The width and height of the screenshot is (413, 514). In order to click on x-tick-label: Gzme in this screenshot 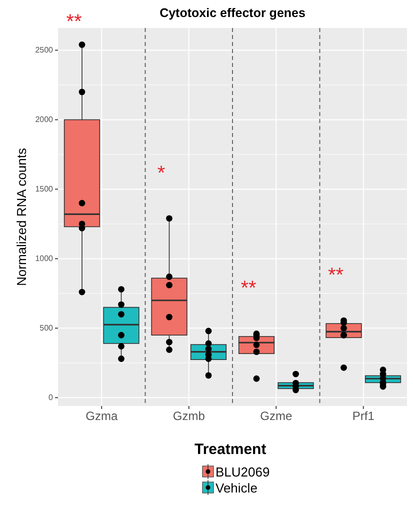, I will do `click(276, 416)`.